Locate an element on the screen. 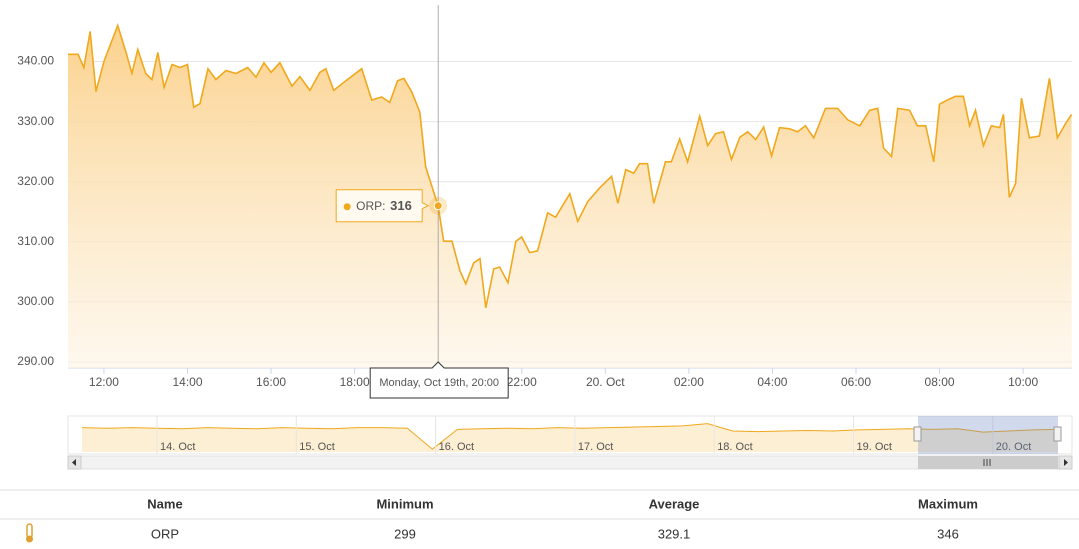 The image size is (1079, 549). y-tick-label: 290.00 is located at coordinates (35, 361).